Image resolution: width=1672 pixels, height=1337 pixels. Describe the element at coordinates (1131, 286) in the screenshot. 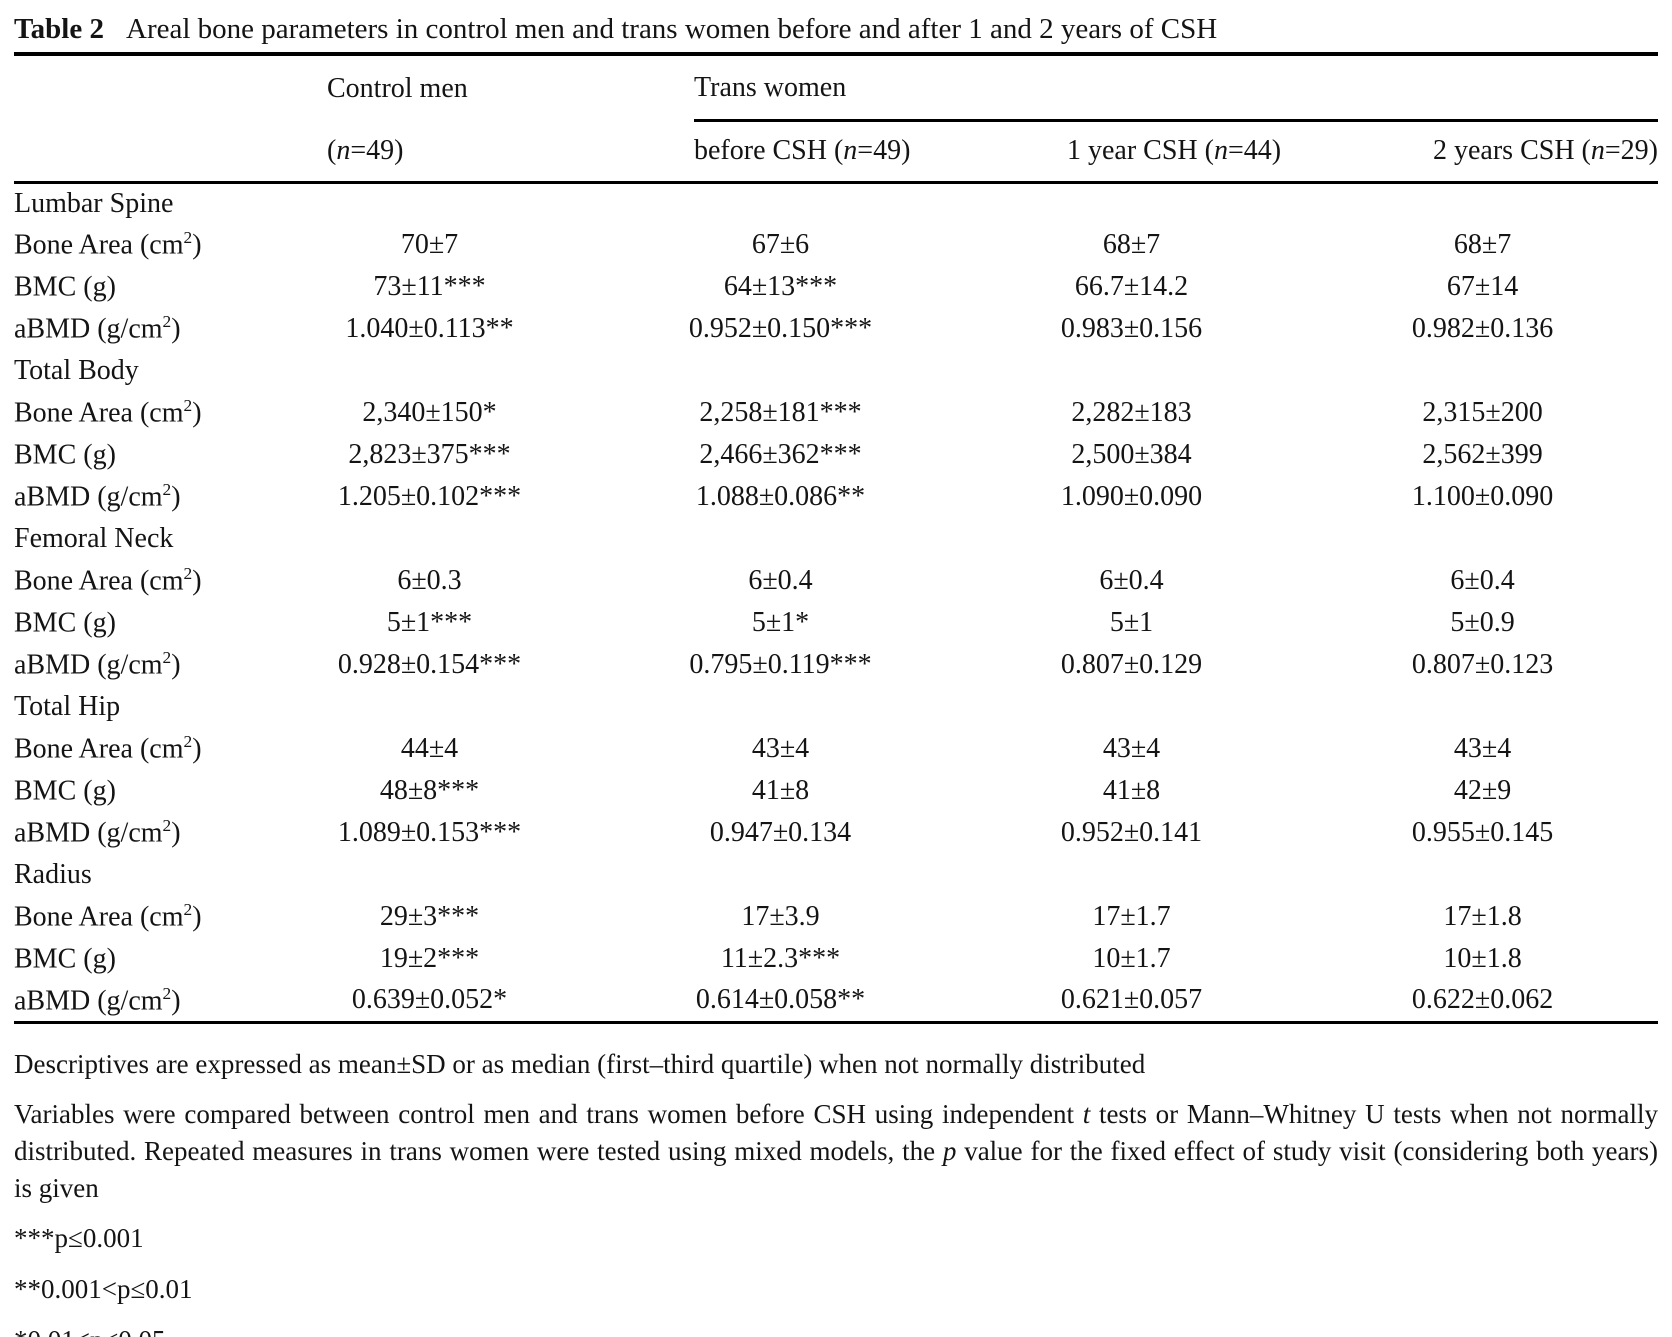

I see `cell-value: 66.7±14.2` at that location.